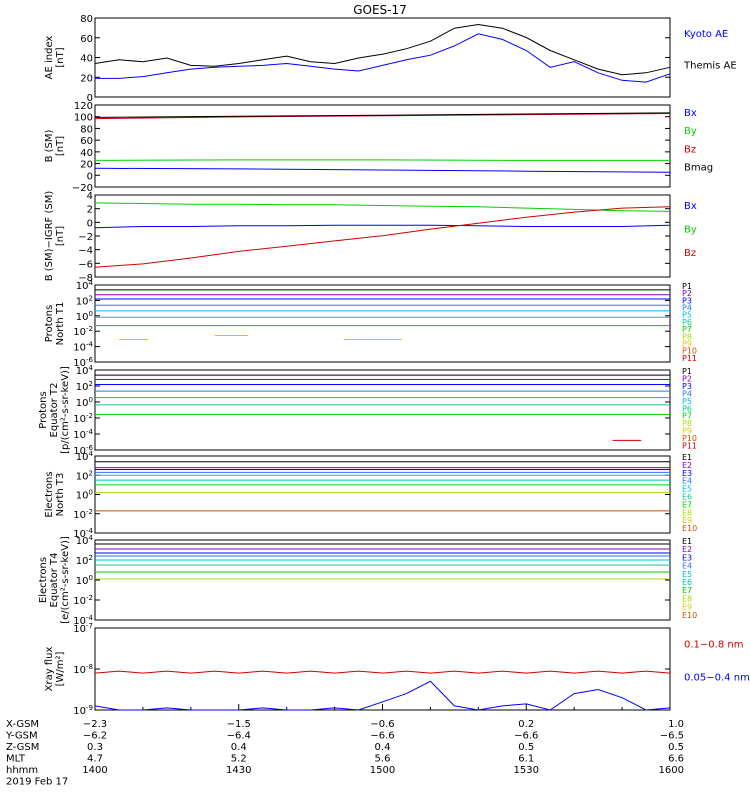 The width and height of the screenshot is (750, 804). What do you see at coordinates (84, 386) in the screenshot?
I see `ytick-label-pe-1: 10²` at bounding box center [84, 386].